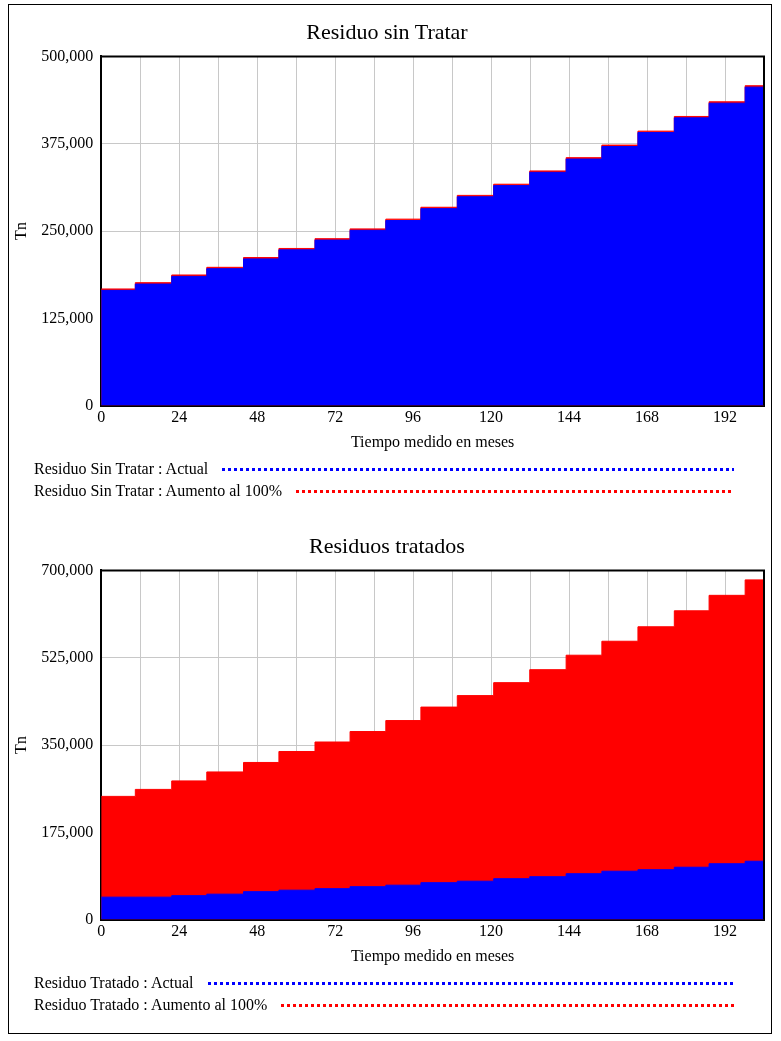  I want to click on chart-title: Residuo sin Tratar, so click(387, 31).